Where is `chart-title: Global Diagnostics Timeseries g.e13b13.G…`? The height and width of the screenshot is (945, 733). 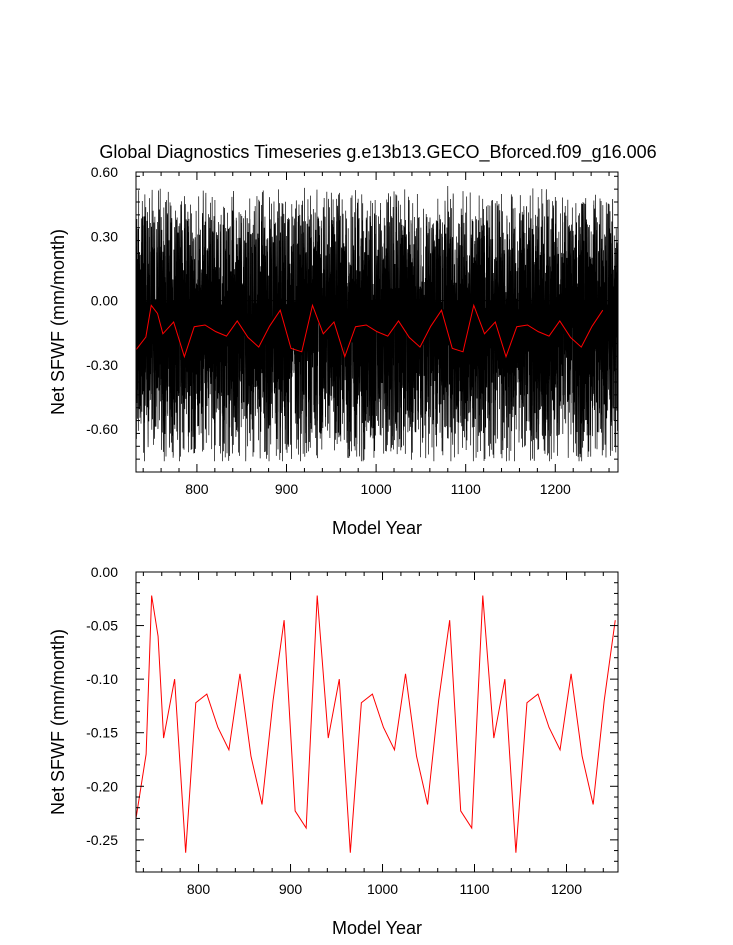 chart-title: Global Diagnostics Timeseries g.e13b13.G… is located at coordinates (377, 152).